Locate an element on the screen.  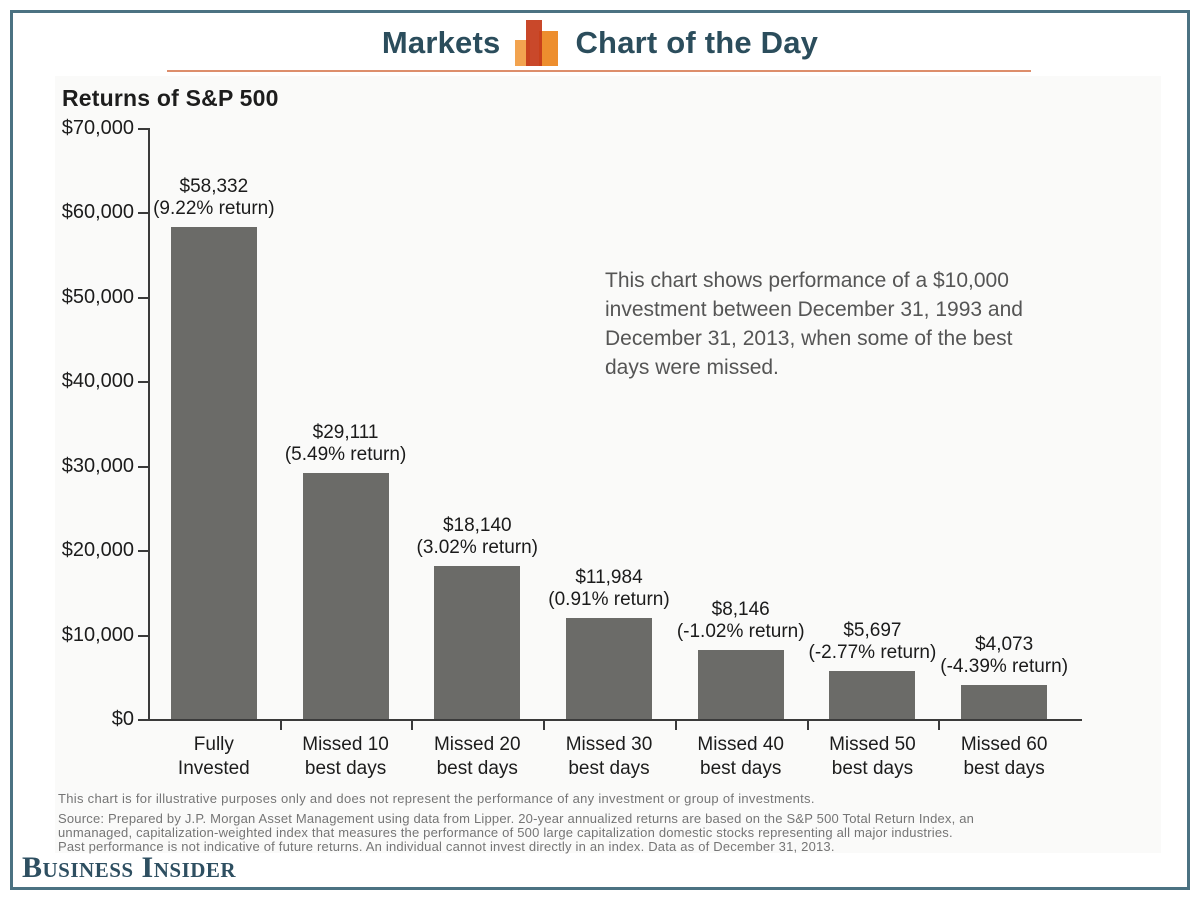
y-axis-line is located at coordinates (149, 424).